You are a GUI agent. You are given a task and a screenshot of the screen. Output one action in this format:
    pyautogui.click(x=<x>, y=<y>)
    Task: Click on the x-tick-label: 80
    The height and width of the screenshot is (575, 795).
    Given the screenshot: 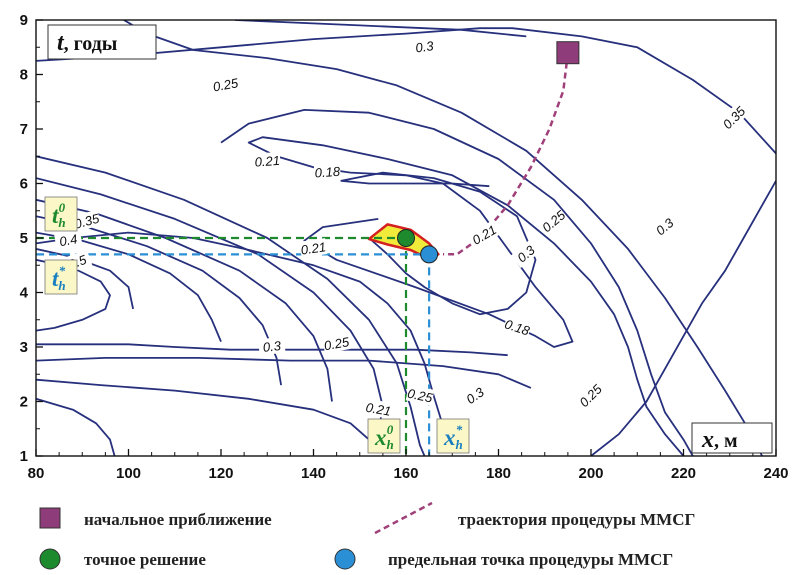 What is the action you would take?
    pyautogui.click(x=36, y=473)
    